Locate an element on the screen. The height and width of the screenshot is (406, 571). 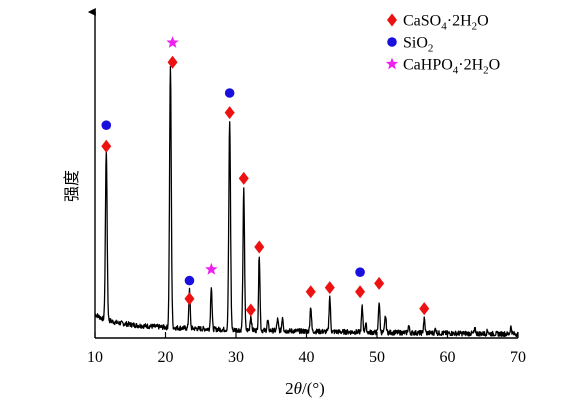
x-tick-label-10: 10 is located at coordinates (95, 357).